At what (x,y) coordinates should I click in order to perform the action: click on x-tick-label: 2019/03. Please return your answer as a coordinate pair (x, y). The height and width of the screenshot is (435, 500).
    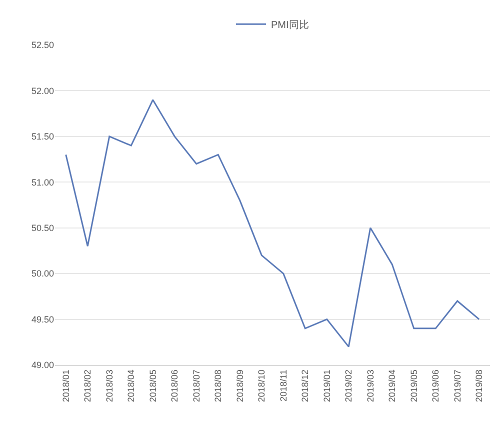
    Looking at the image, I should click on (370, 386).